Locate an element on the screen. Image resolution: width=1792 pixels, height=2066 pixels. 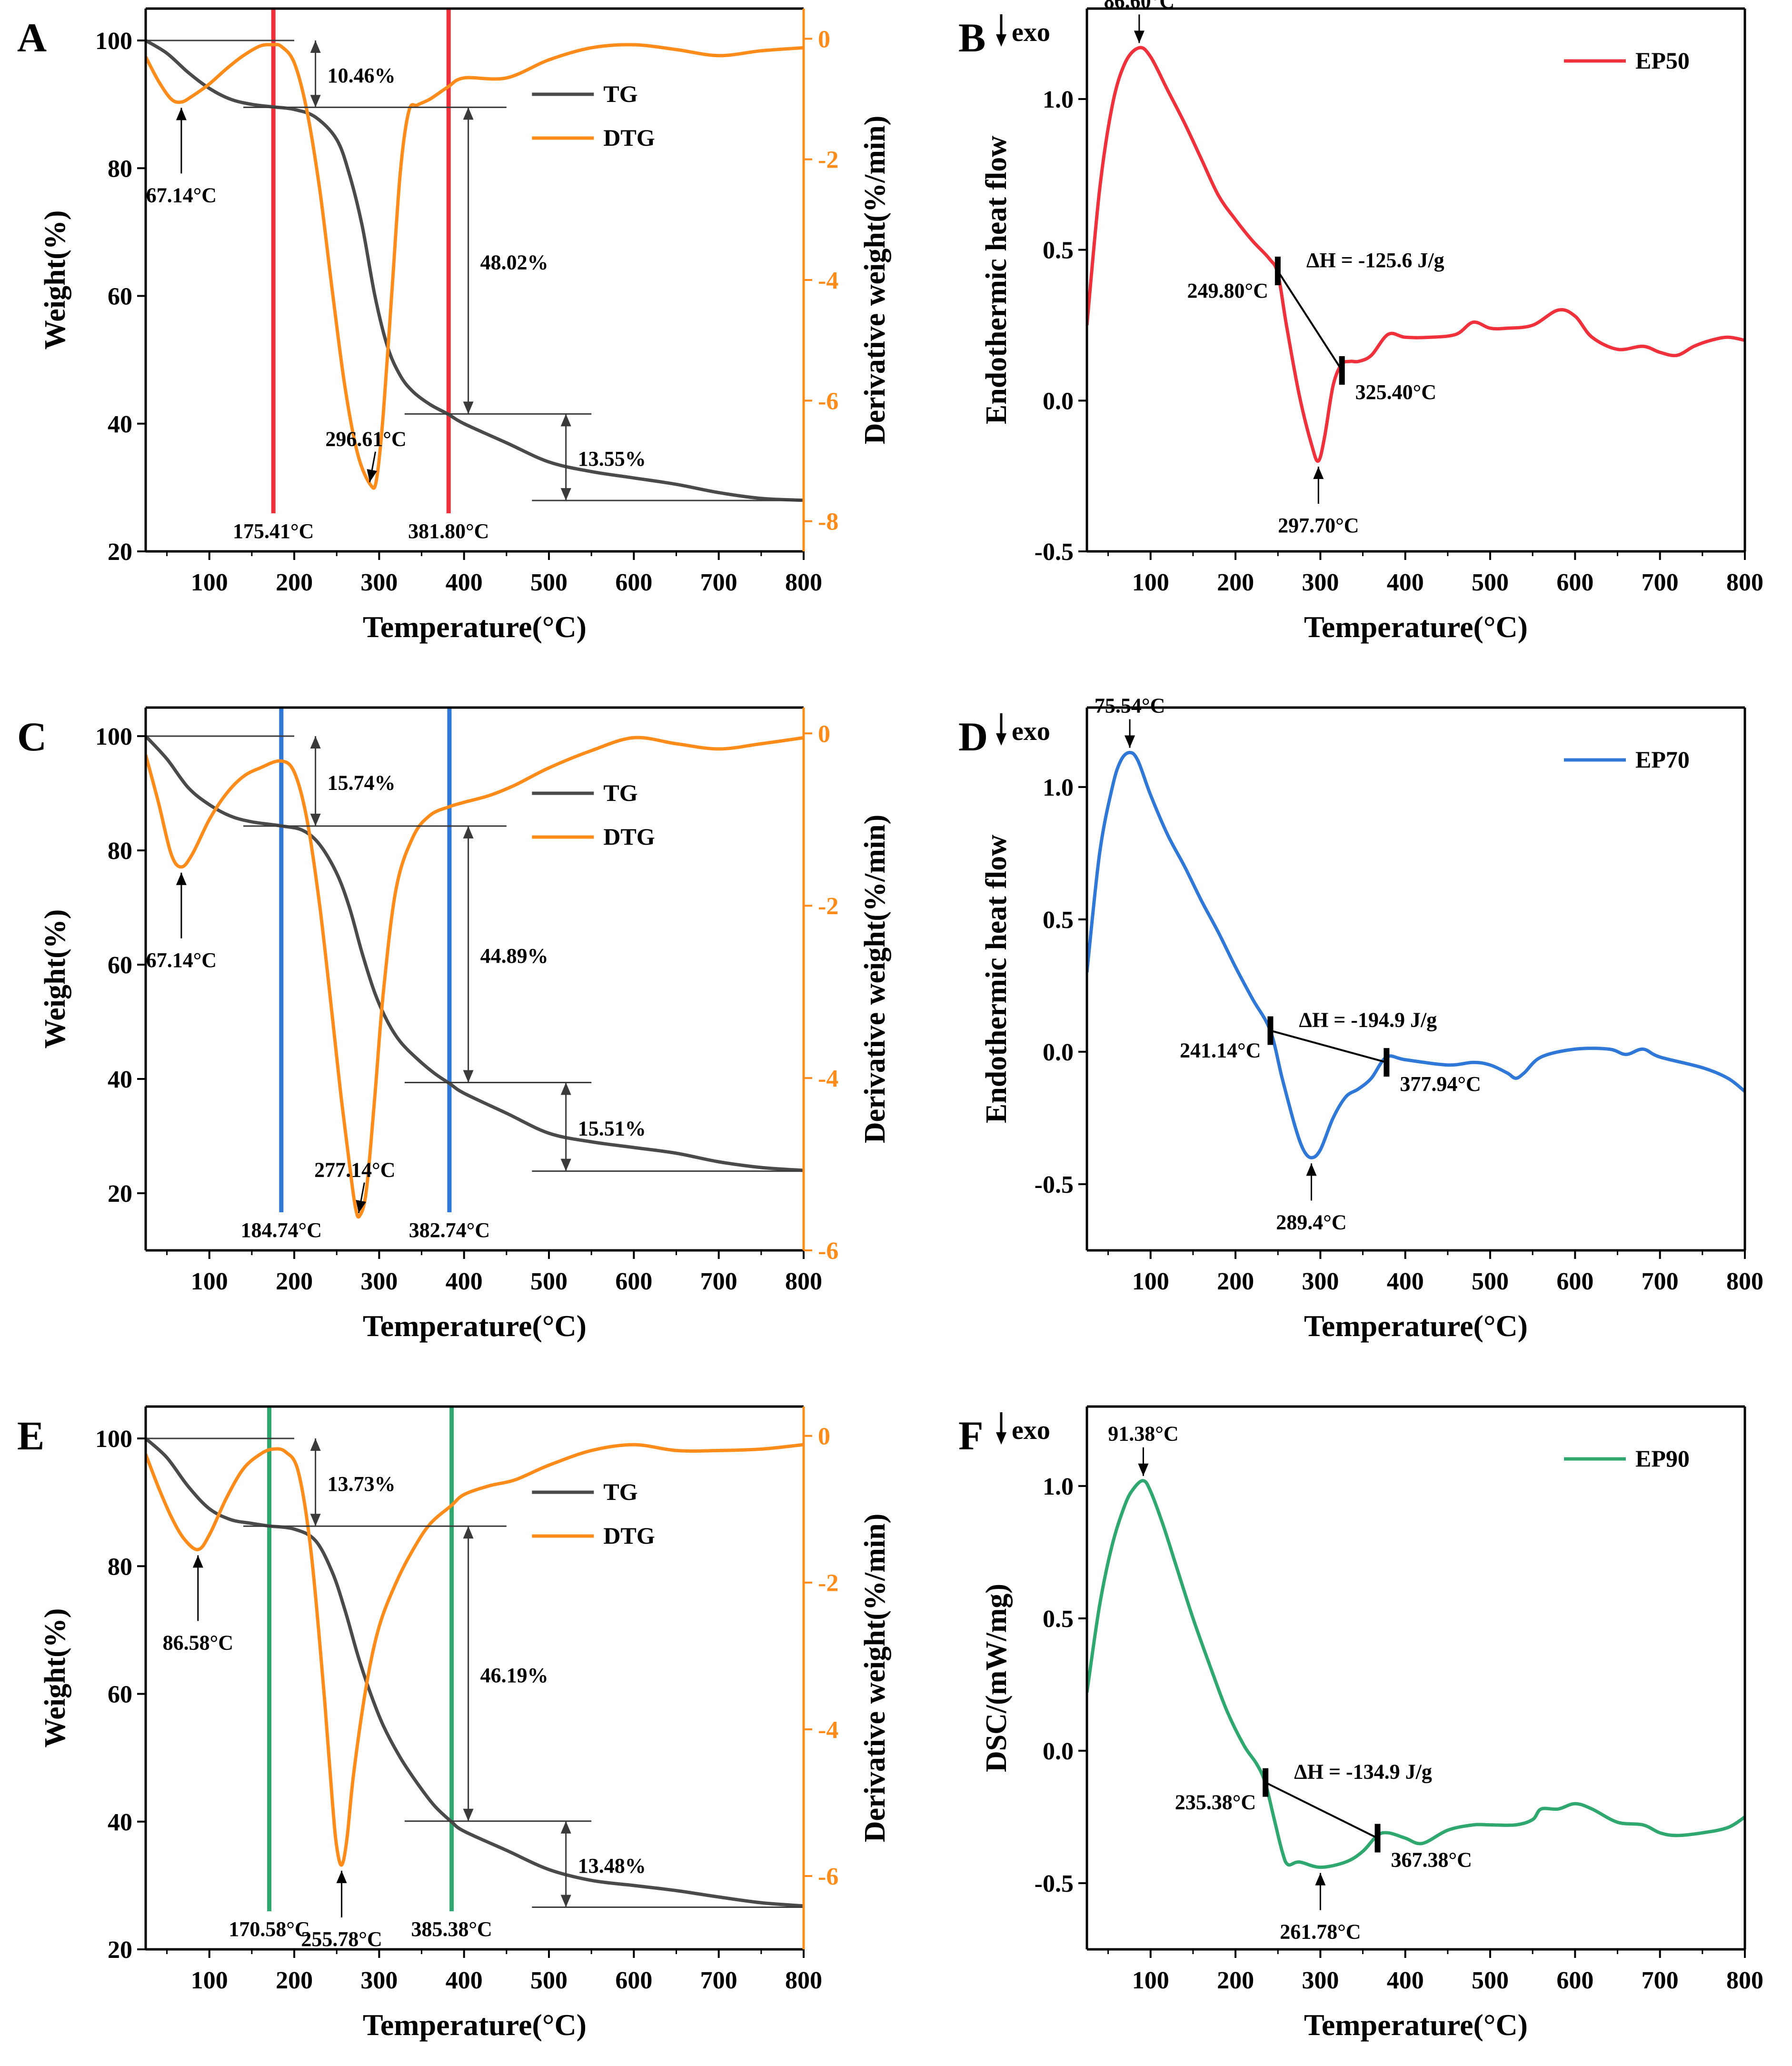
enthalpy-label: ΔH = -194.9 J/g is located at coordinates (1368, 1019).